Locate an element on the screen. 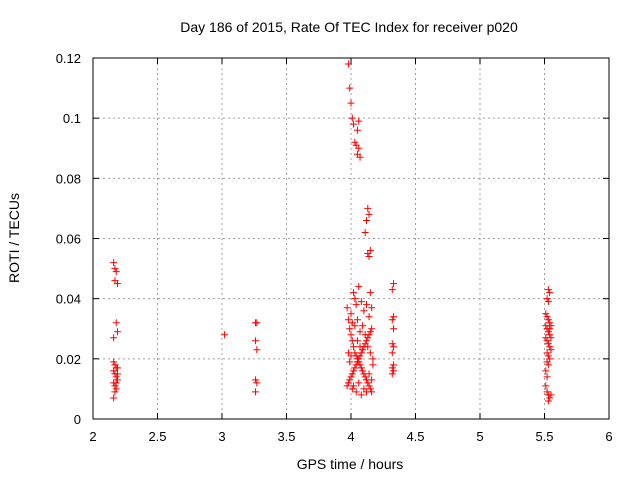 Image resolution: width=640 pixels, height=480 pixels. x-tick-label: 4 is located at coordinates (350, 436).